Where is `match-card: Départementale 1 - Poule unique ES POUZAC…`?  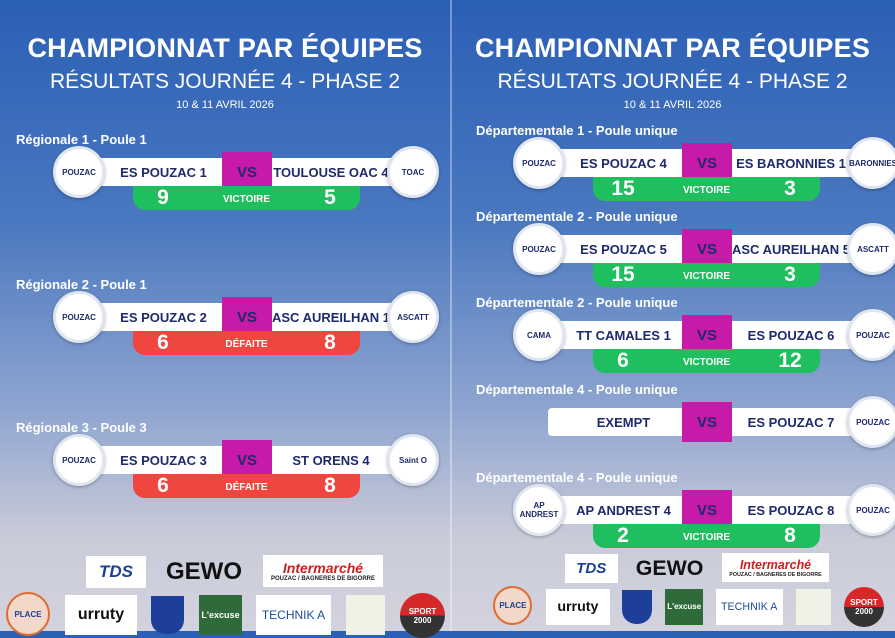 match-card: Départementale 1 - Poule unique ES POUZAC… is located at coordinates (685, 172).